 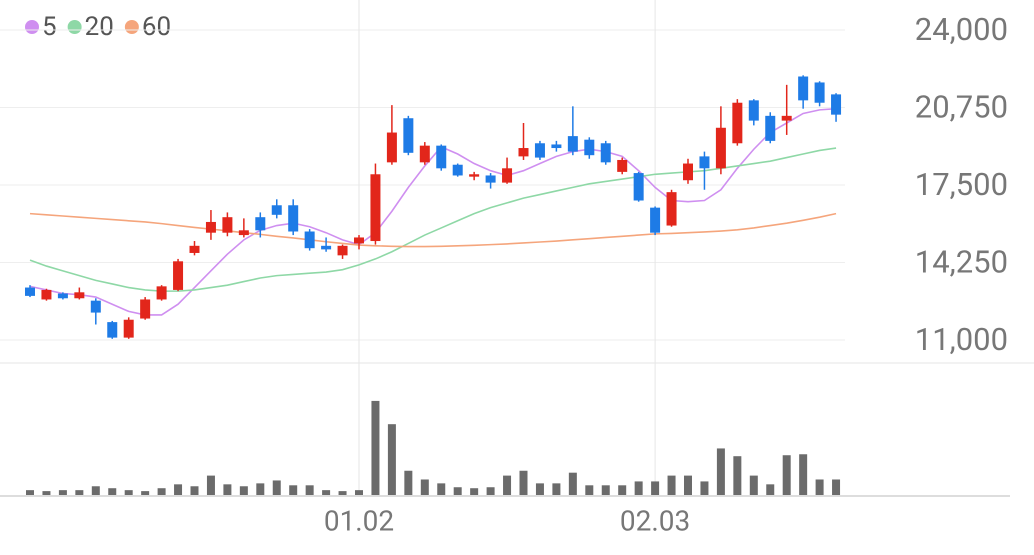 I want to click on y-tick-label: 24,000, so click(x=961, y=29).